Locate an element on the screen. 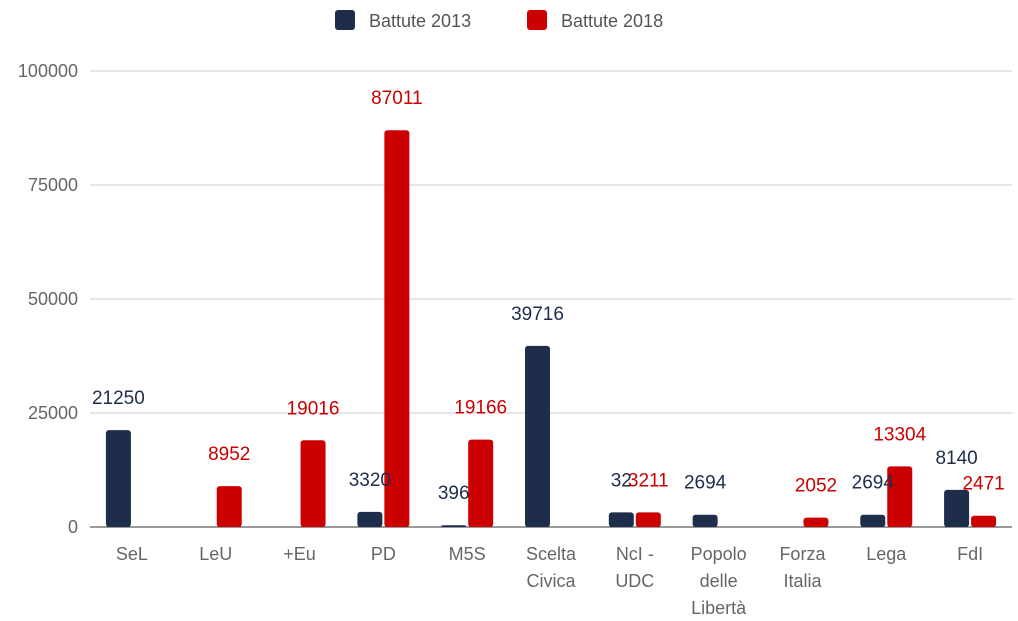 Image resolution: width=1018 pixels, height=621 pixels. data-label: 21250 is located at coordinates (118, 398).